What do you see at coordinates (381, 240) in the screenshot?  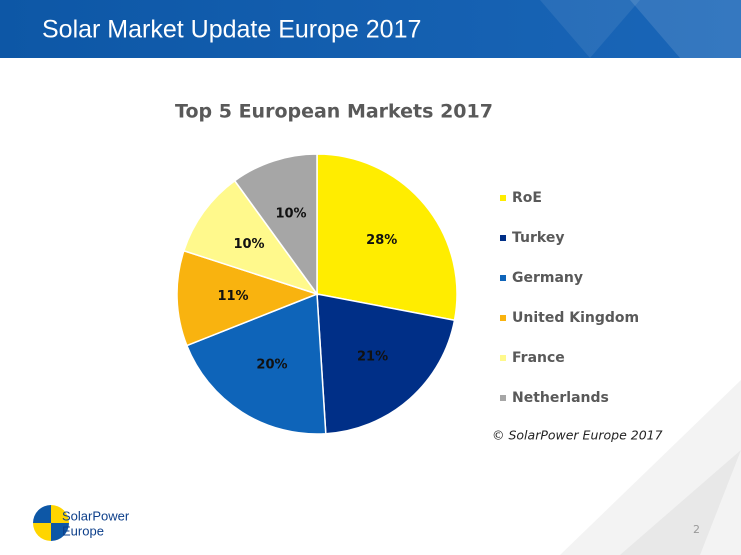 I see `data-label: 28%` at bounding box center [381, 240].